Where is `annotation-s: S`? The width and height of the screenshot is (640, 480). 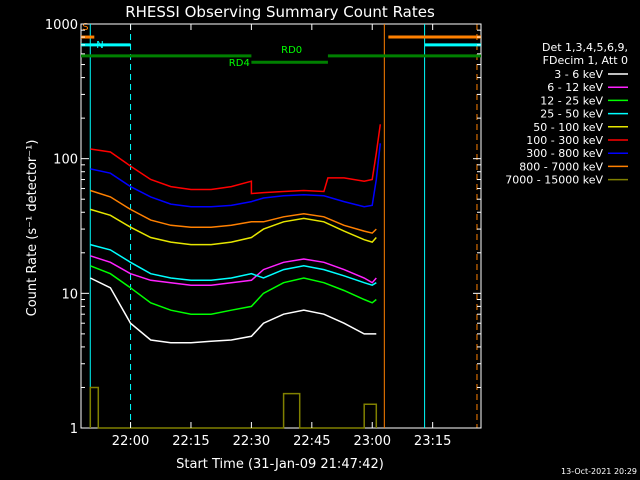 annotation-s: S is located at coordinates (85, 27).